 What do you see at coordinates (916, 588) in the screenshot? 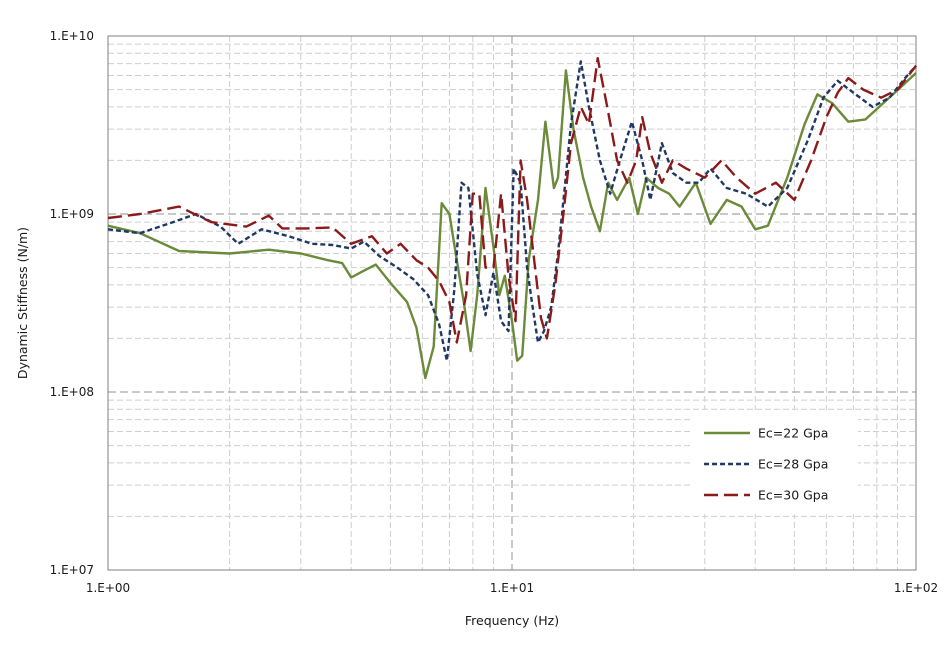
I see `x-tick-label: 1.E+02` at bounding box center [916, 588].